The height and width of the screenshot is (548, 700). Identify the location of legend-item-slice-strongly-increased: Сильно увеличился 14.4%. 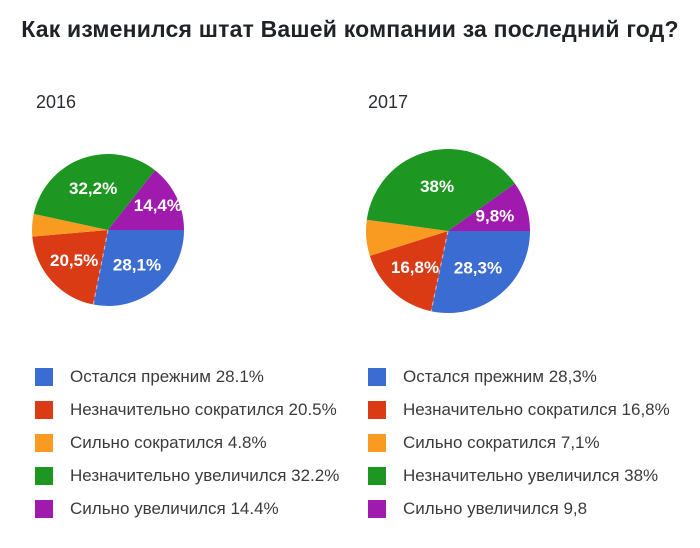
(187, 508).